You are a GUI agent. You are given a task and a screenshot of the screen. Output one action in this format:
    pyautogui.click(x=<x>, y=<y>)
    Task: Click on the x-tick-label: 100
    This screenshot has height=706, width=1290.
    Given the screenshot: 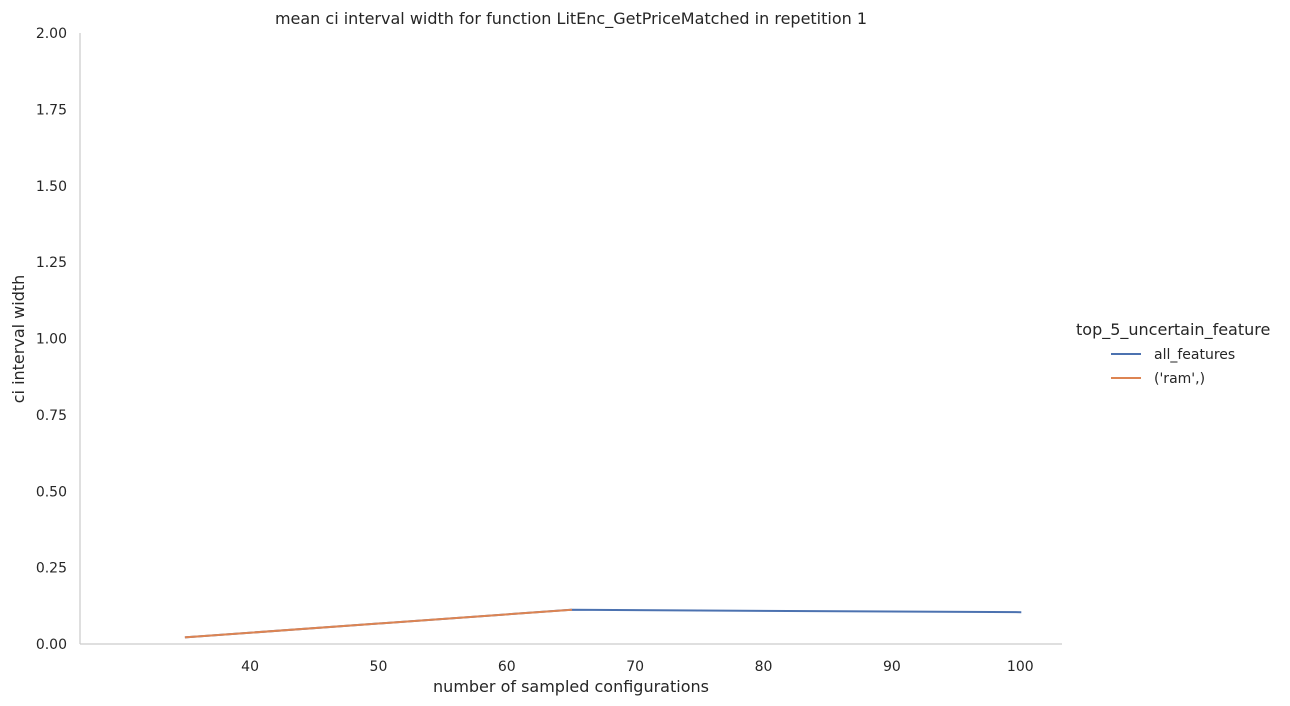 What is the action you would take?
    pyautogui.click(x=1020, y=667)
    